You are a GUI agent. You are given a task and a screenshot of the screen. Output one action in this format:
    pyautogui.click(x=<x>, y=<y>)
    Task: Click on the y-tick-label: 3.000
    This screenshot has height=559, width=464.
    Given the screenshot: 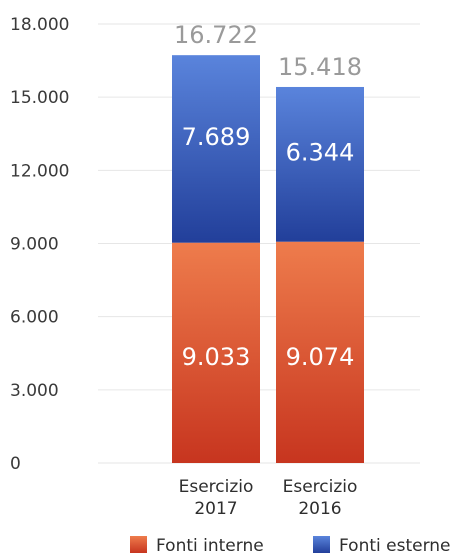 What is the action you would take?
    pyautogui.click(x=34, y=391)
    